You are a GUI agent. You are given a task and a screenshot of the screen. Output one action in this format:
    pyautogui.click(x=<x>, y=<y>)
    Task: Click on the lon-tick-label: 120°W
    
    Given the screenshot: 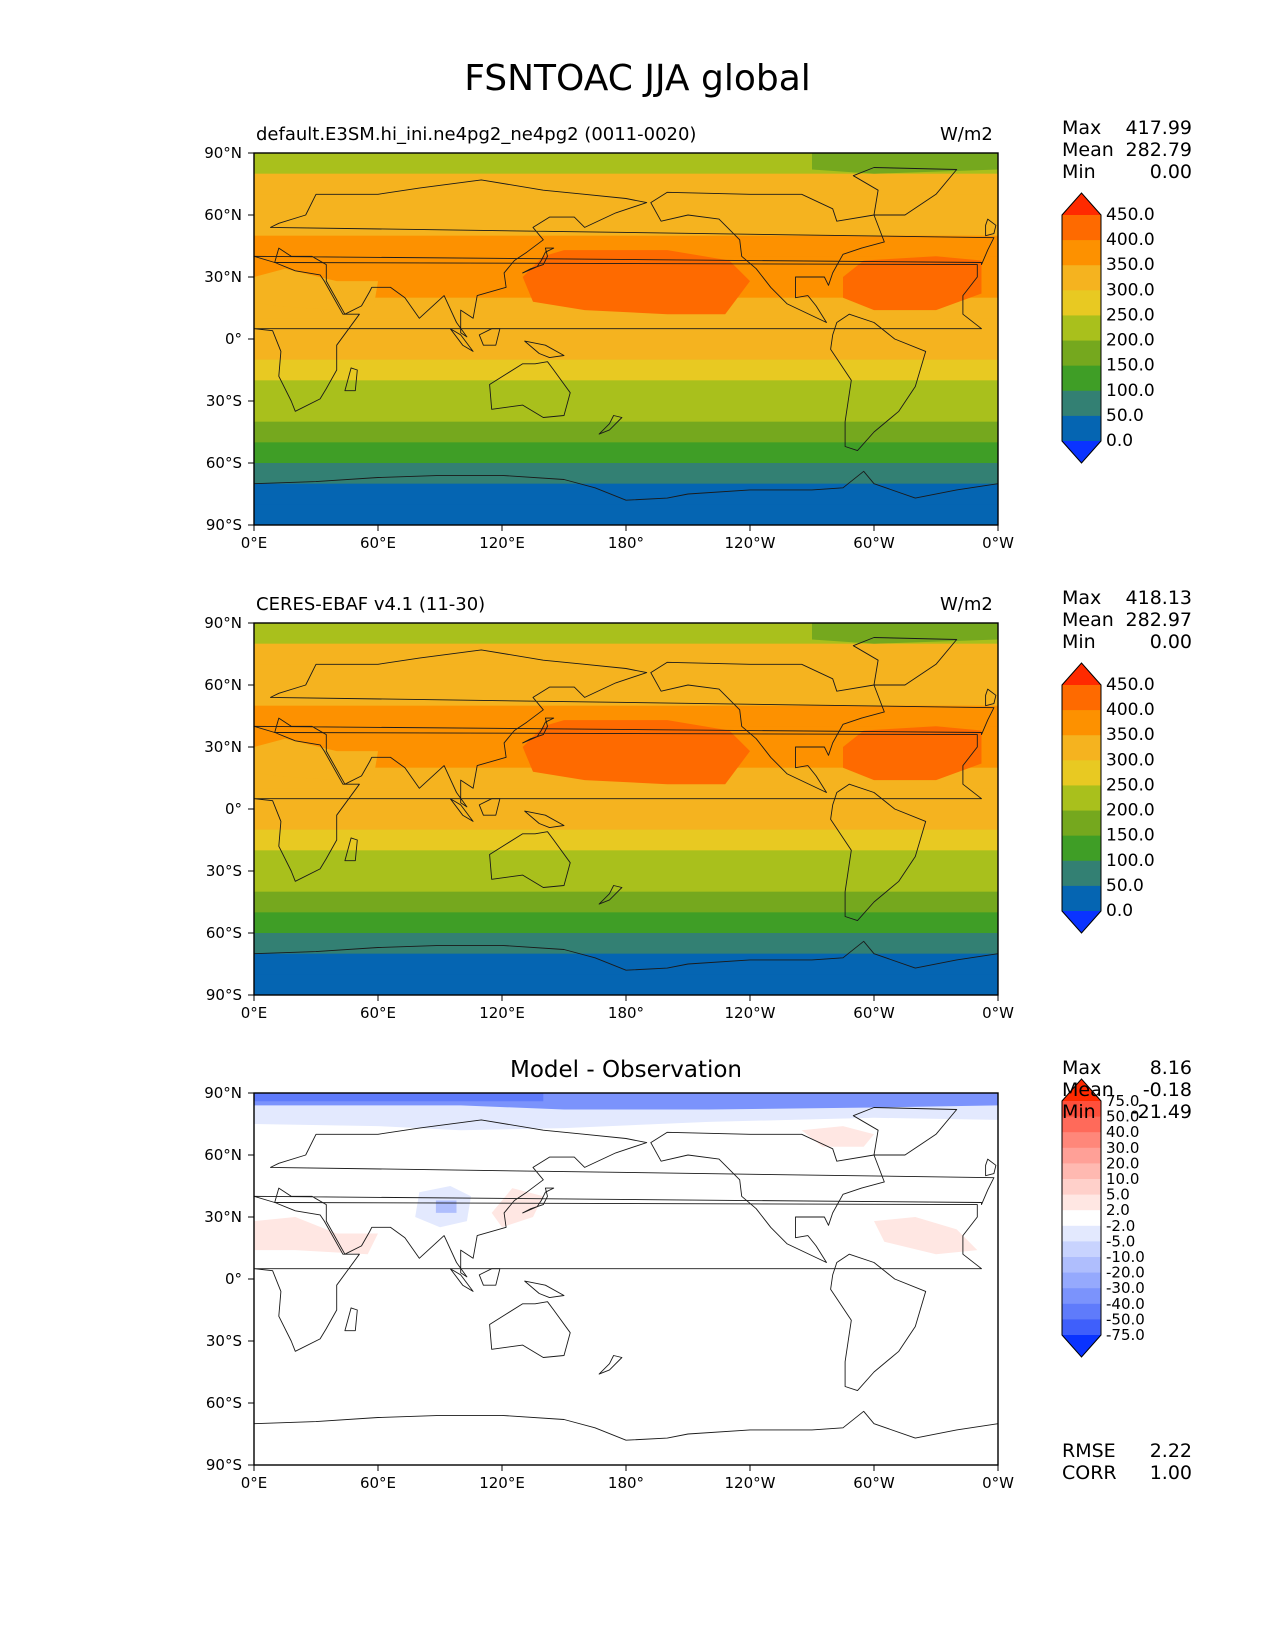 What is the action you would take?
    pyautogui.click(x=750, y=1483)
    